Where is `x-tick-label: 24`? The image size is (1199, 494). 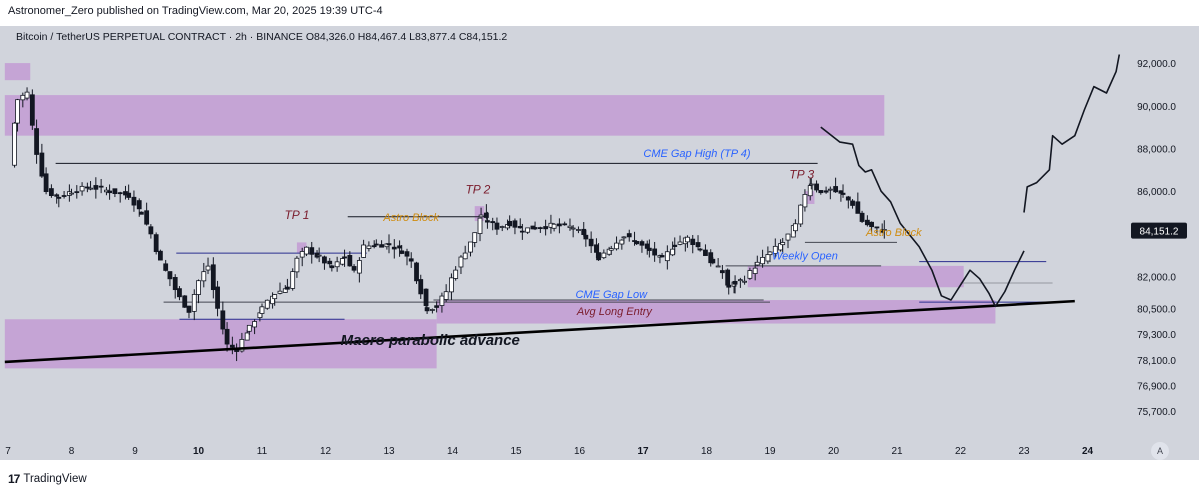
x-tick-label: 24 is located at coordinates (1088, 451).